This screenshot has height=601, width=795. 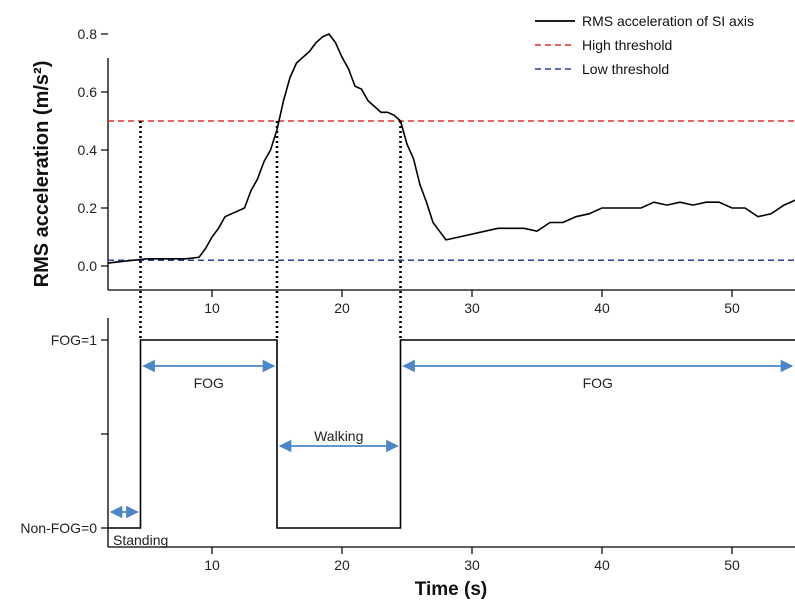 I want to click on annotation-label: Walking, so click(x=338, y=436).